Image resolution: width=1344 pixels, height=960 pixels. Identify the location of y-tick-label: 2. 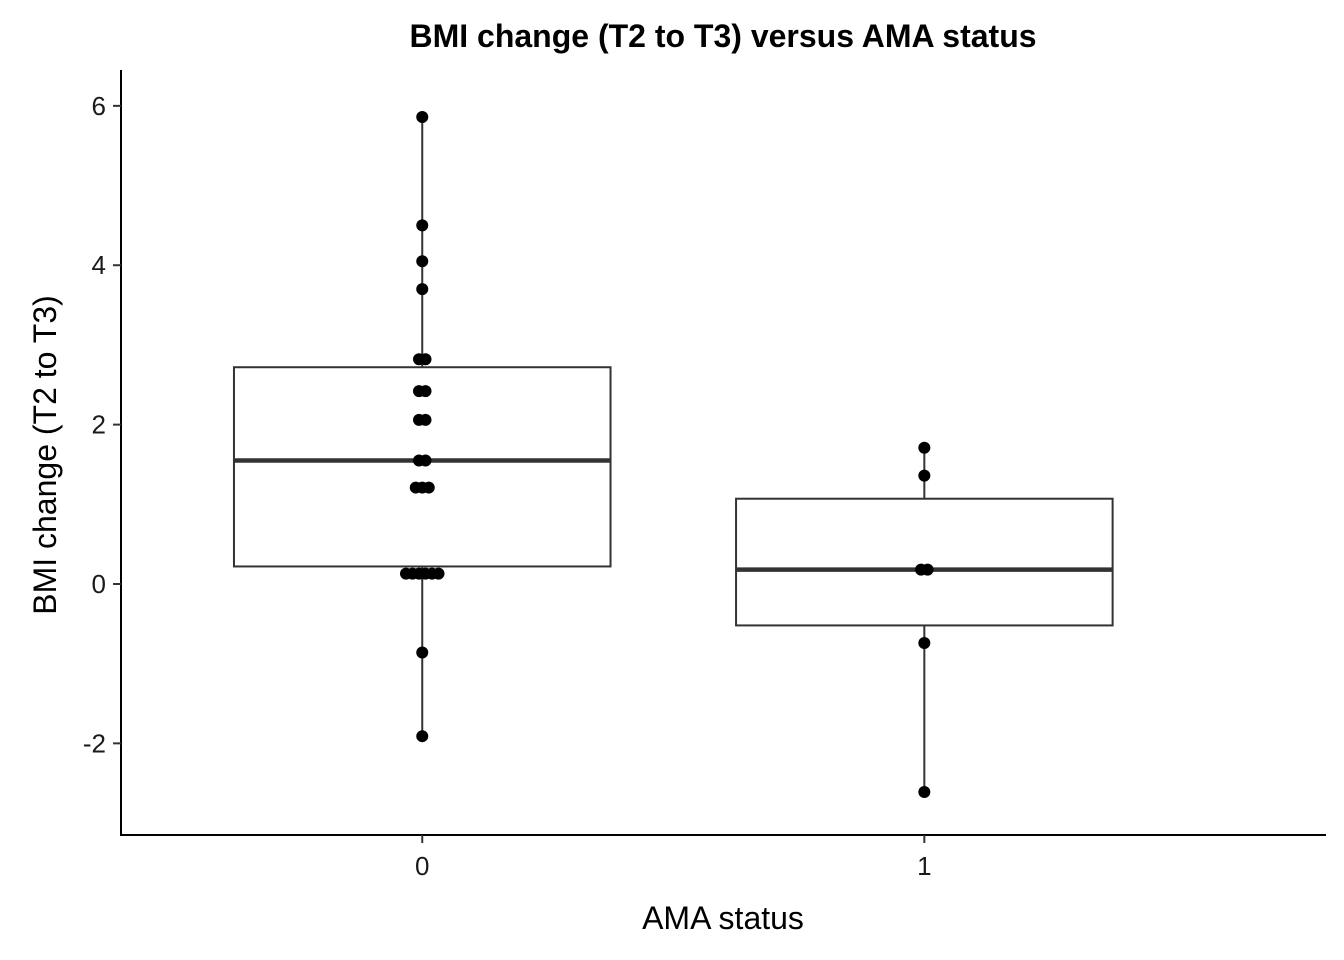
(99, 425).